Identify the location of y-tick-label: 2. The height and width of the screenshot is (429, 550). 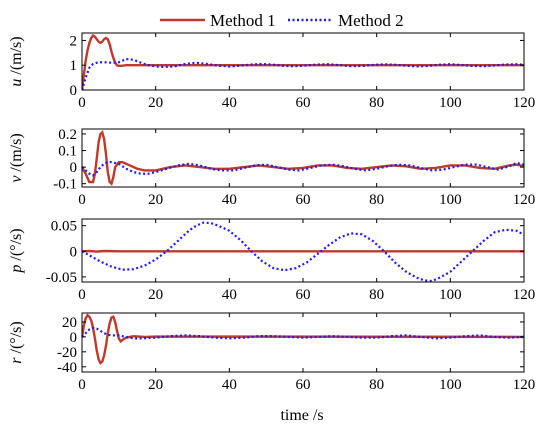
(74, 41).